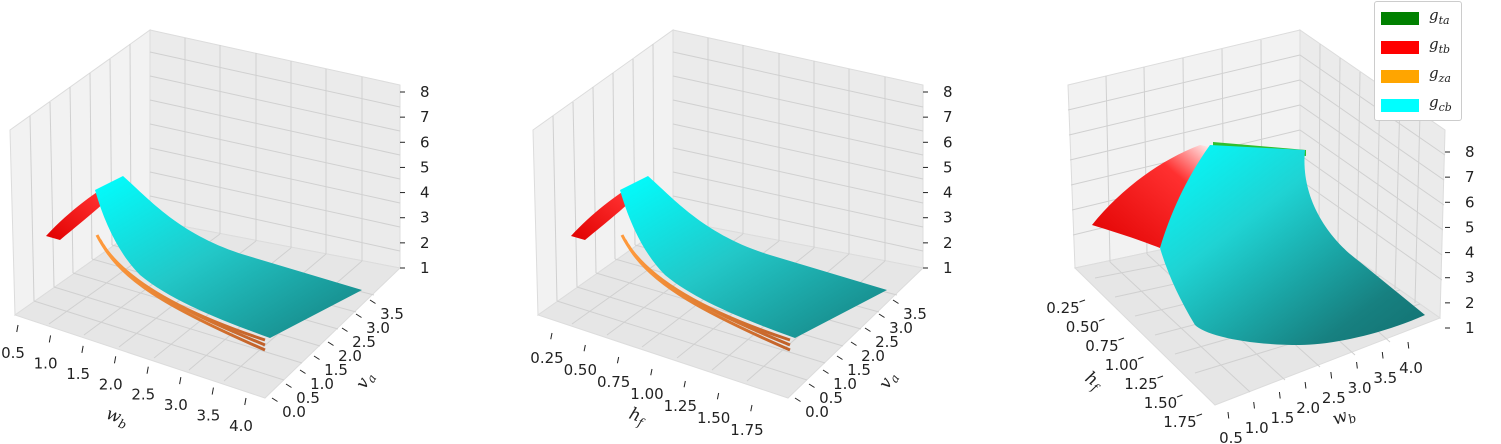 The image size is (1501, 444). I want to click on panel-2-ylabel: va, so click(888, 381).